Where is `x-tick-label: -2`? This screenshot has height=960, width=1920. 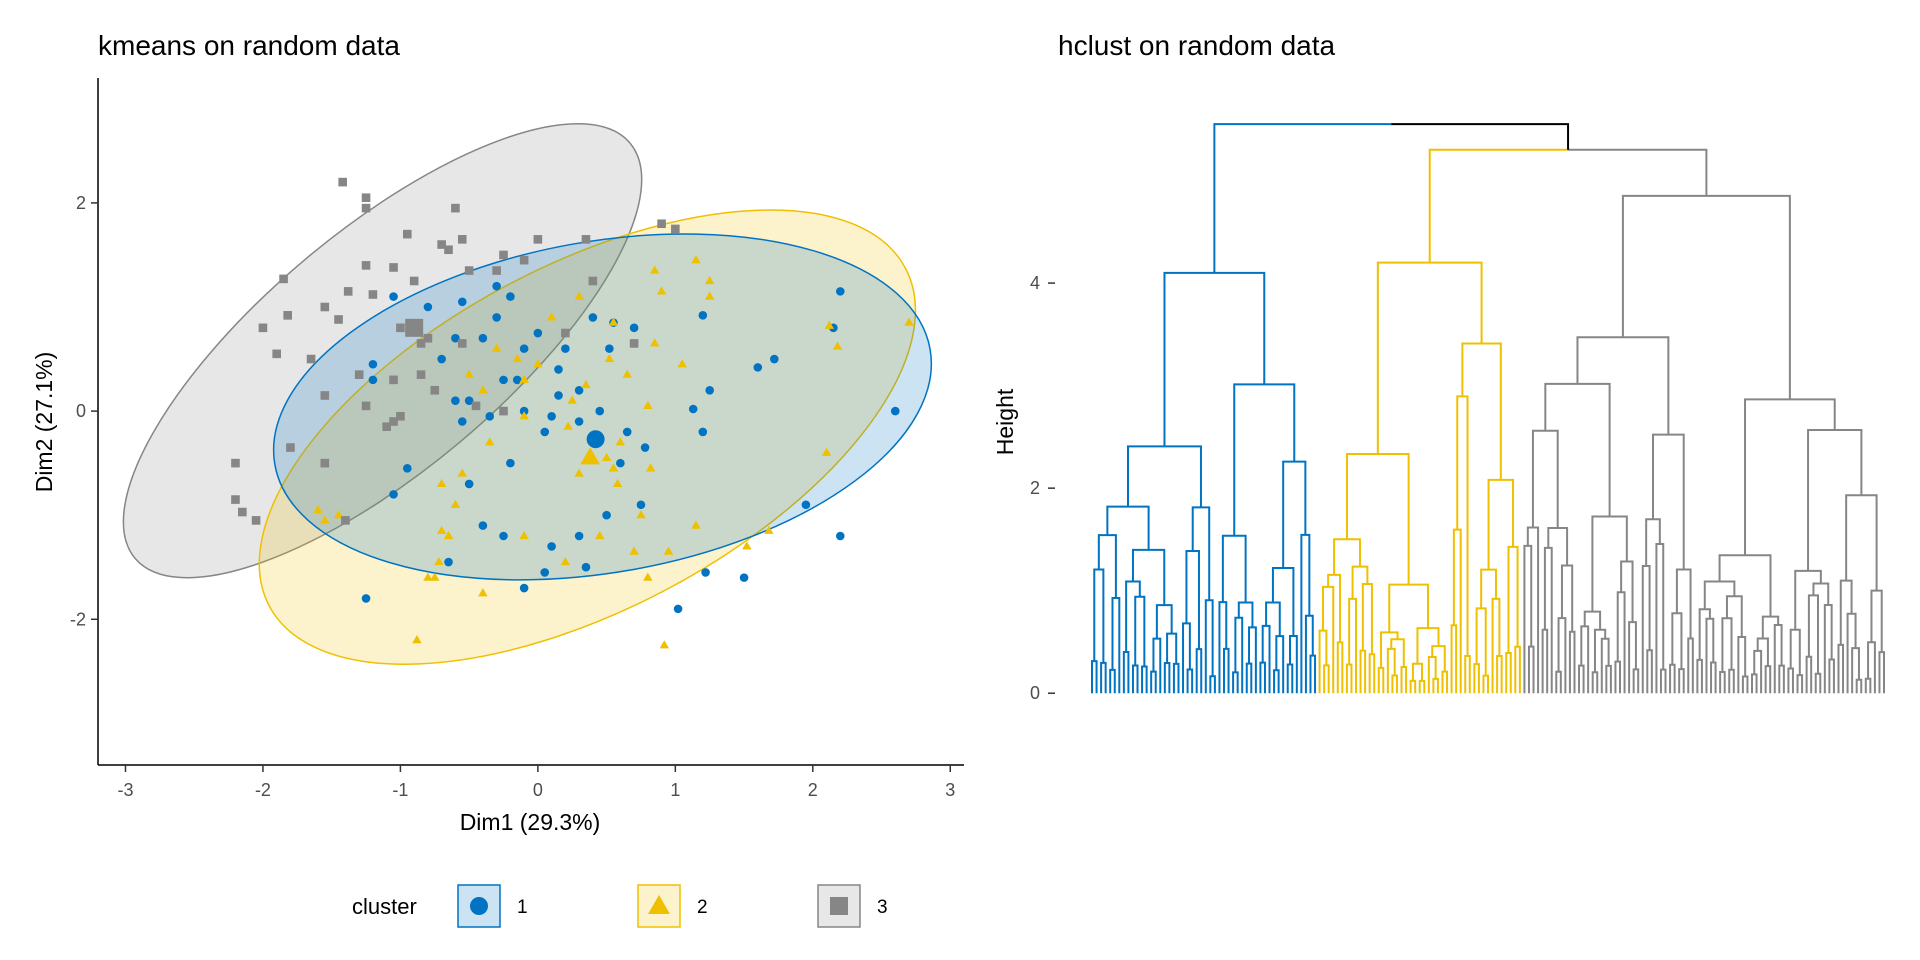 x-tick-label: -2 is located at coordinates (263, 790).